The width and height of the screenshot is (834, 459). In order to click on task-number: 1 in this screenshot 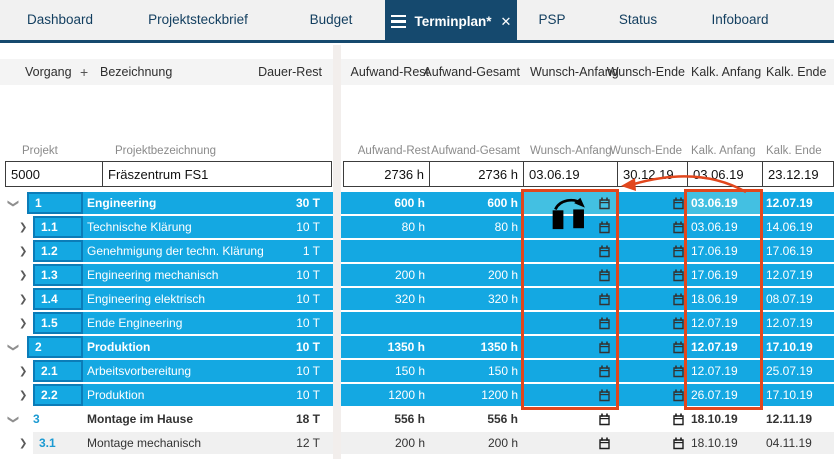, I will do `click(55, 203)`.